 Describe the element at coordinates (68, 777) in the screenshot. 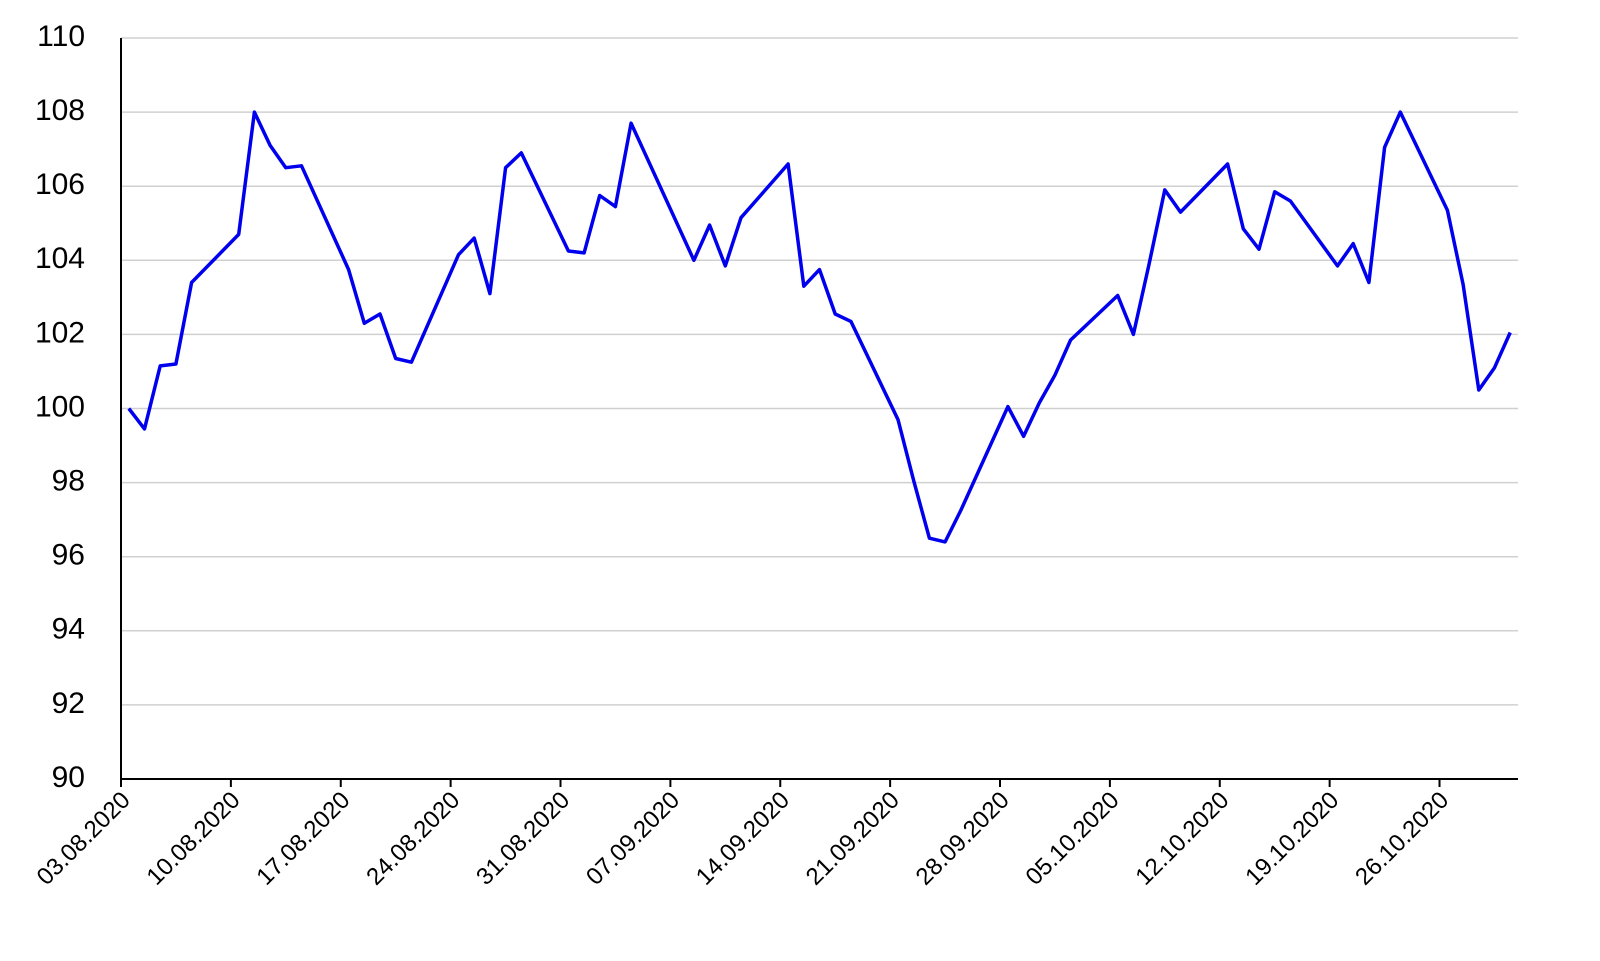

I see `y-tick-label: 90` at that location.